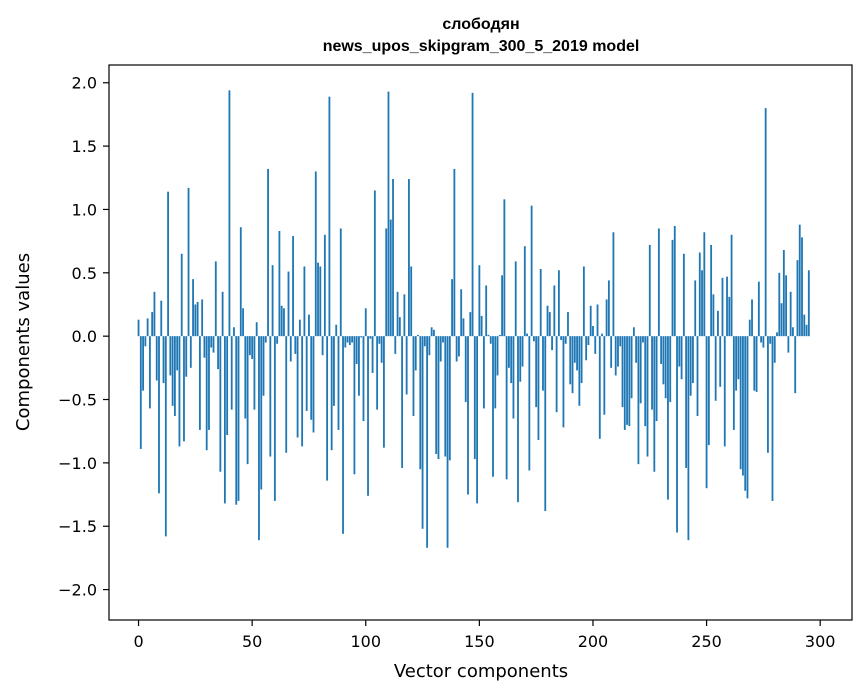  What do you see at coordinates (84, 83) in the screenshot?
I see `y-tick-label: 2.0` at bounding box center [84, 83].